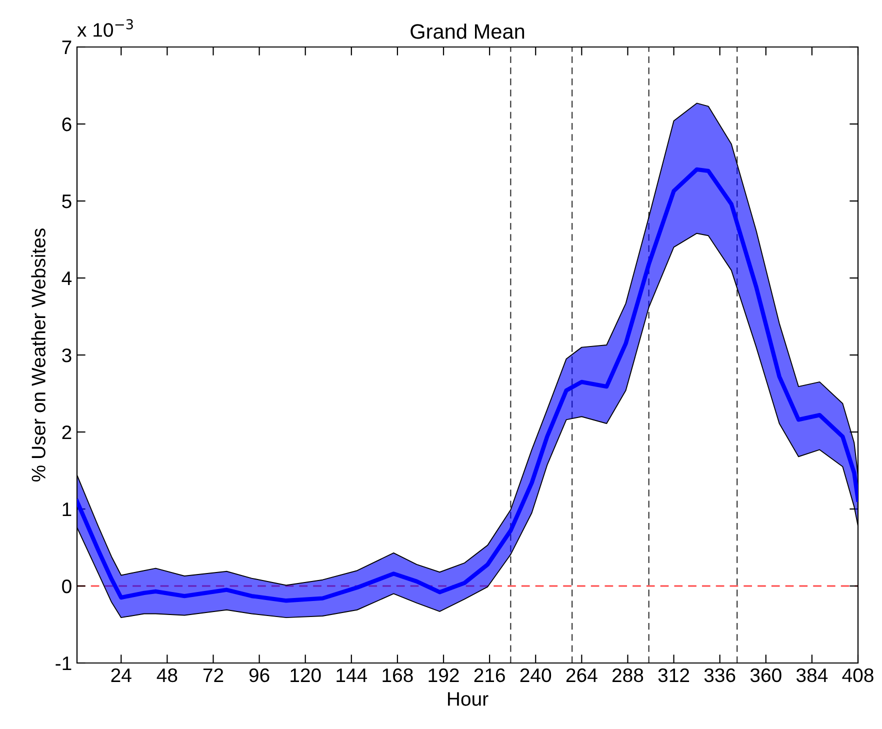 The height and width of the screenshot is (729, 882). Describe the element at coordinates (674, 675) in the screenshot. I see `x-tick-label: 312` at that location.